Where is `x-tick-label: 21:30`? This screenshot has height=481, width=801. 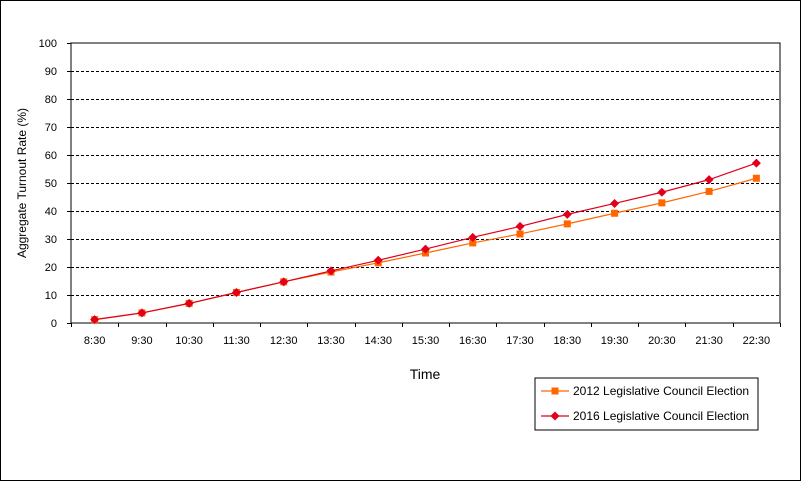
x-tick-label: 21:30 is located at coordinates (709, 341).